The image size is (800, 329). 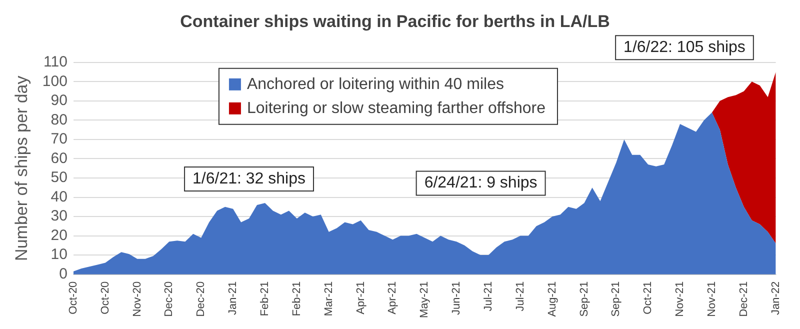 I want to click on chart-title: Container ships waiting in Pacific for berths in LA/LB, so click(x=395, y=21).